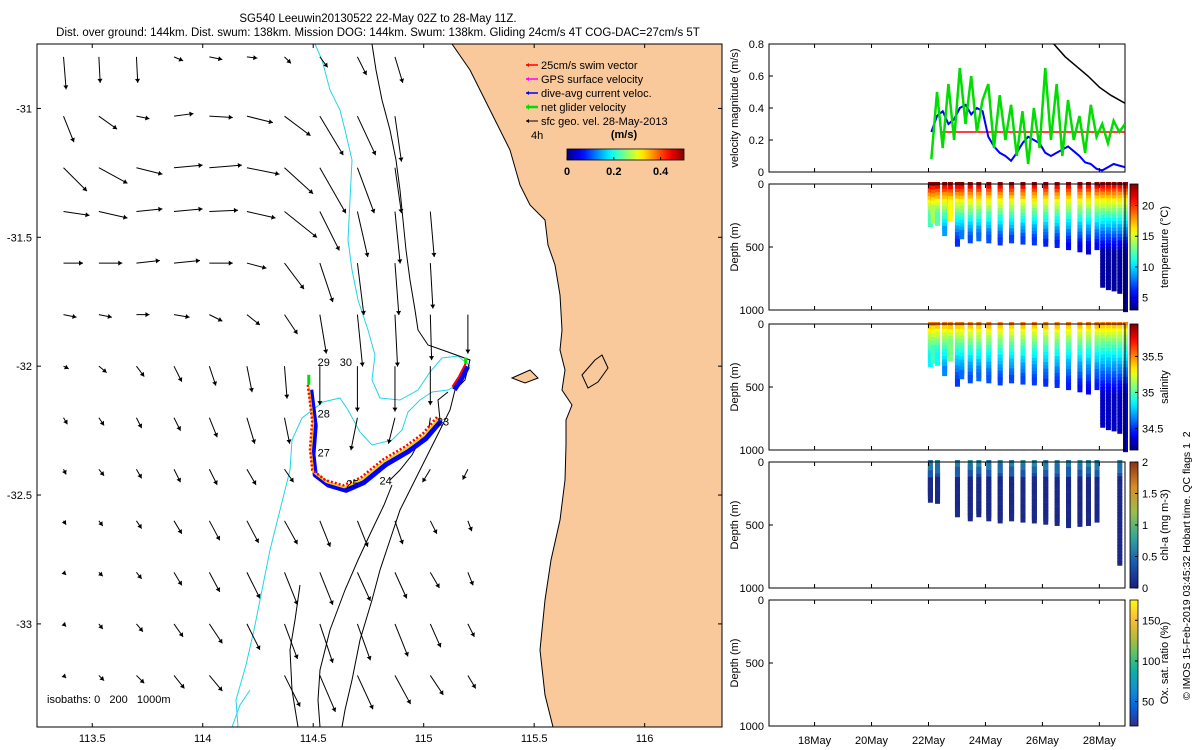 This screenshot has height=750, width=1200. Describe the element at coordinates (735, 247) in the screenshot. I see `temperature-ylabel: Depth (m)` at that location.